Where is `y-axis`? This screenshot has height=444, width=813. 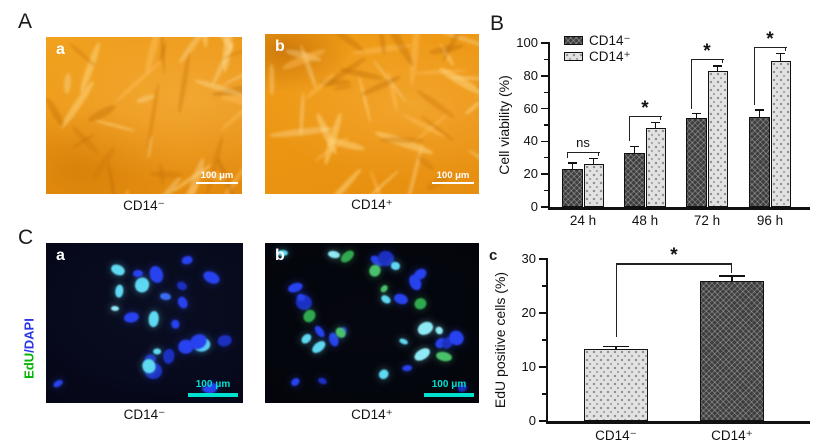
y-axis is located at coordinates (549, 125).